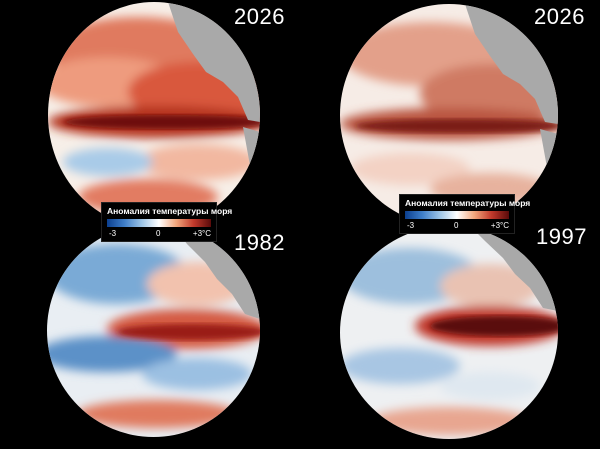 This screenshot has height=449, width=600. Describe the element at coordinates (549, 177) in the screenshot. I see `land-south-america` at that location.